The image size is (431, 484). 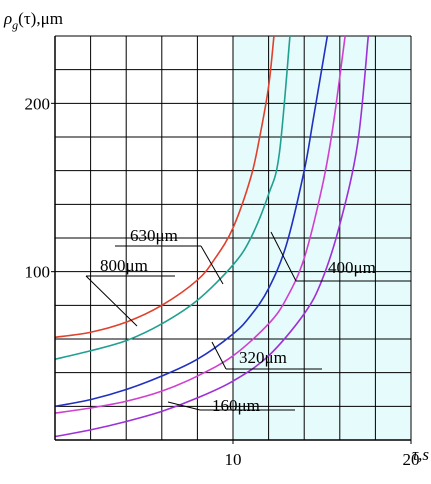 What do you see at coordinates (236, 405) in the screenshot?
I see `annotation-label-160m: 160μm` at bounding box center [236, 405].